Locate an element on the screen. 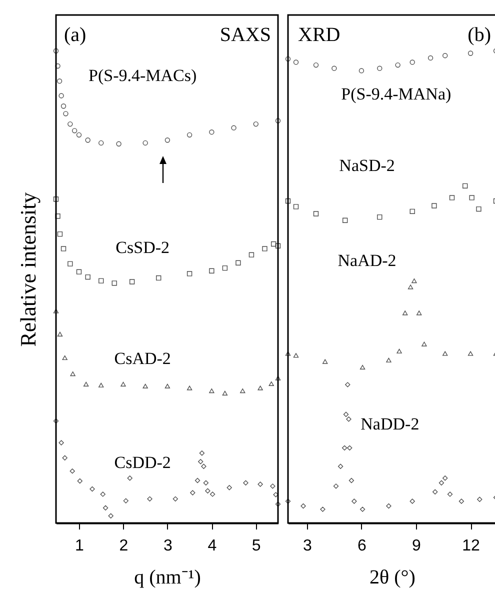 The width and height of the screenshot is (495, 599). x-tick-label: 3 is located at coordinates (307, 546).